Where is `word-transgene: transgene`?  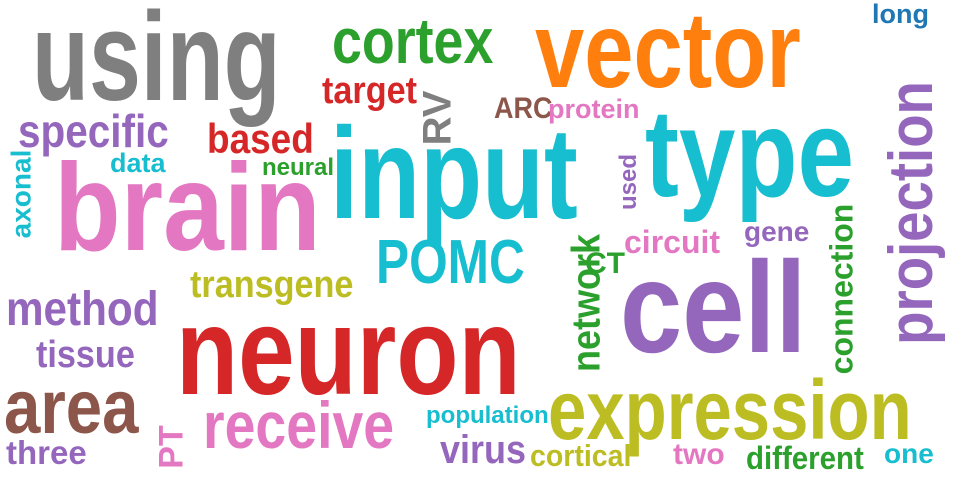 word-transgene: transgene is located at coordinates (272, 285).